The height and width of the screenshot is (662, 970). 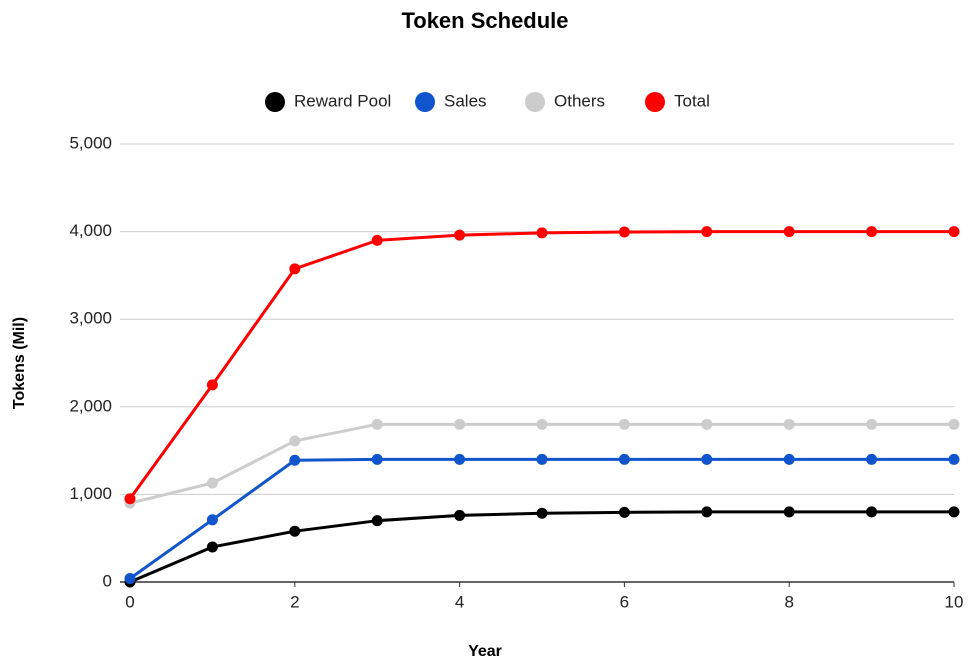 What do you see at coordinates (90, 230) in the screenshot?
I see `y-tick-label: 4,000` at bounding box center [90, 230].